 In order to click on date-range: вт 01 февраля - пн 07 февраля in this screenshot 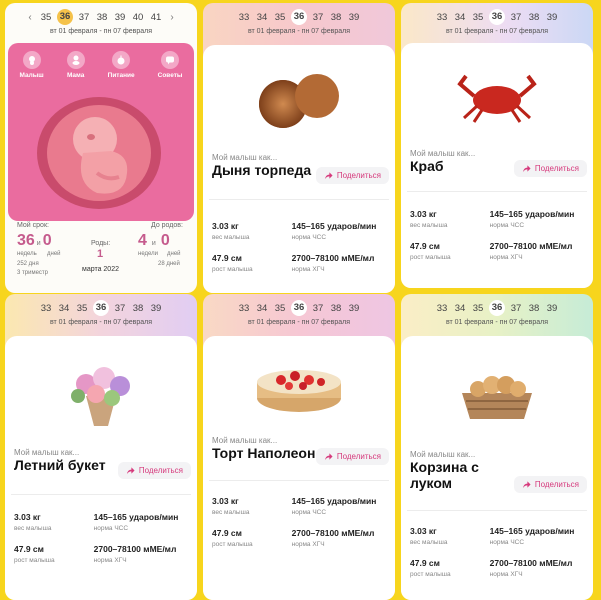, I will do `click(101, 31)`.